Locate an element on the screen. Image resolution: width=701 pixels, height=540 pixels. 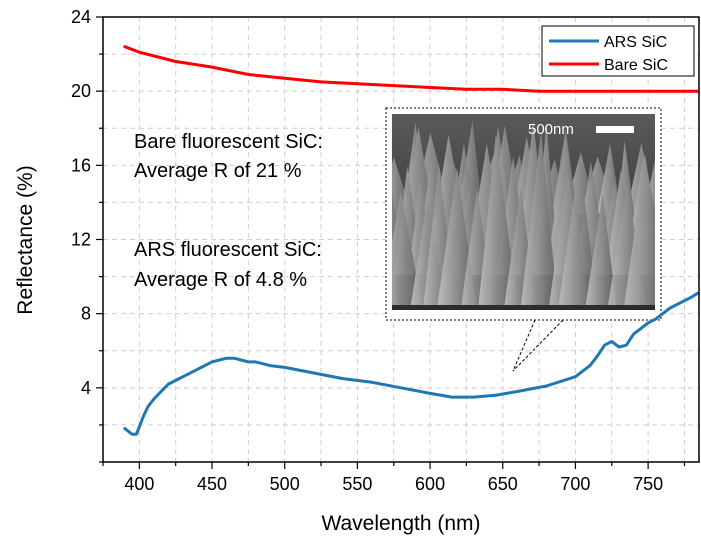
x-axis-title: Wavelength (nm) is located at coordinates (400, 523).